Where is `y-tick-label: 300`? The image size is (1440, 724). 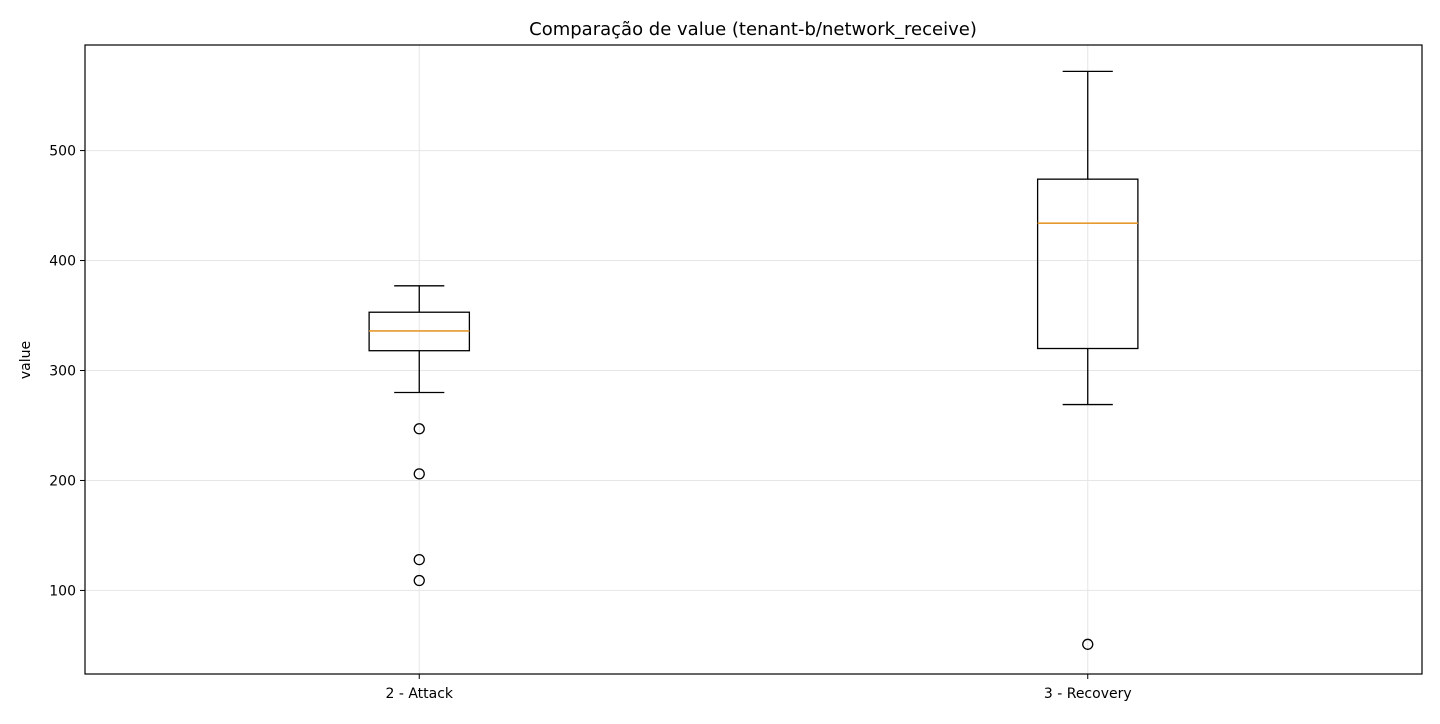
y-tick-label: 300 is located at coordinates (62, 371).